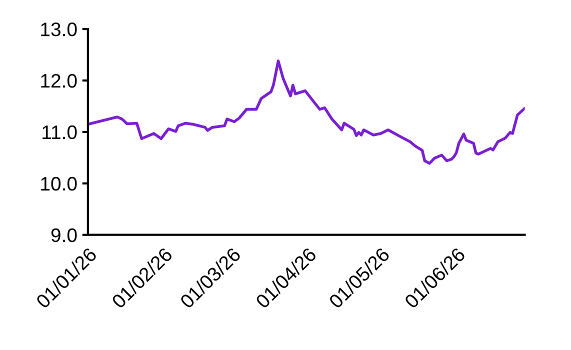 The width and height of the screenshot is (571, 350). I want to click on y-tick-label: 9.0, so click(64, 235).